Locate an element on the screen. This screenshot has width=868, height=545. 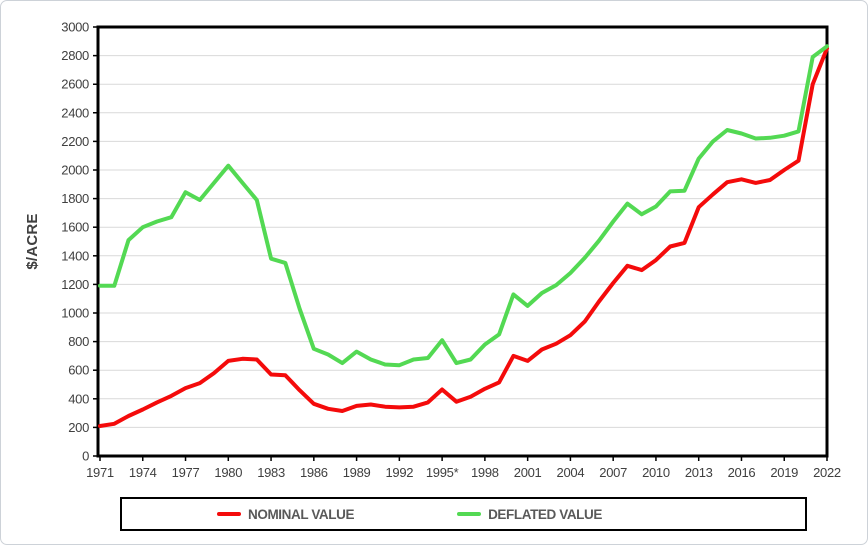
legend-item-deflated: DEFLATED VALUE is located at coordinates (529, 514).